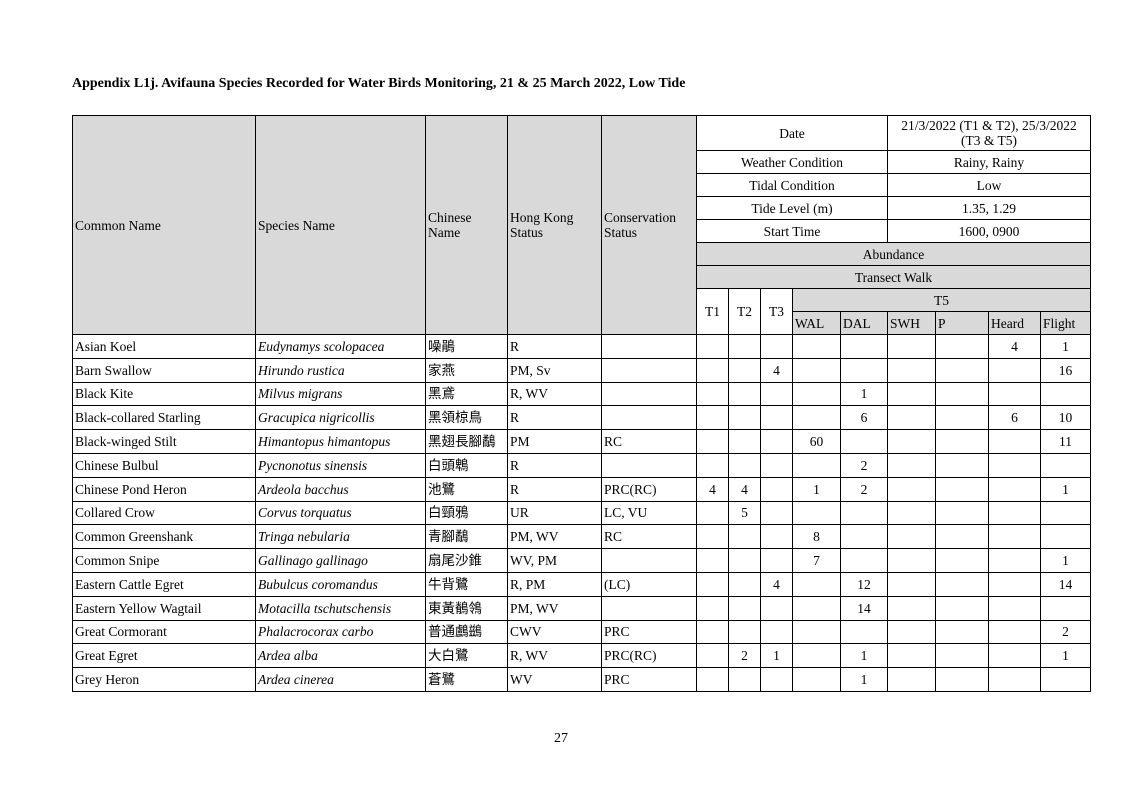 This screenshot has width=1122, height=794. What do you see at coordinates (649, 584) in the screenshot?
I see `conservation-status-cell: (LC)` at bounding box center [649, 584].